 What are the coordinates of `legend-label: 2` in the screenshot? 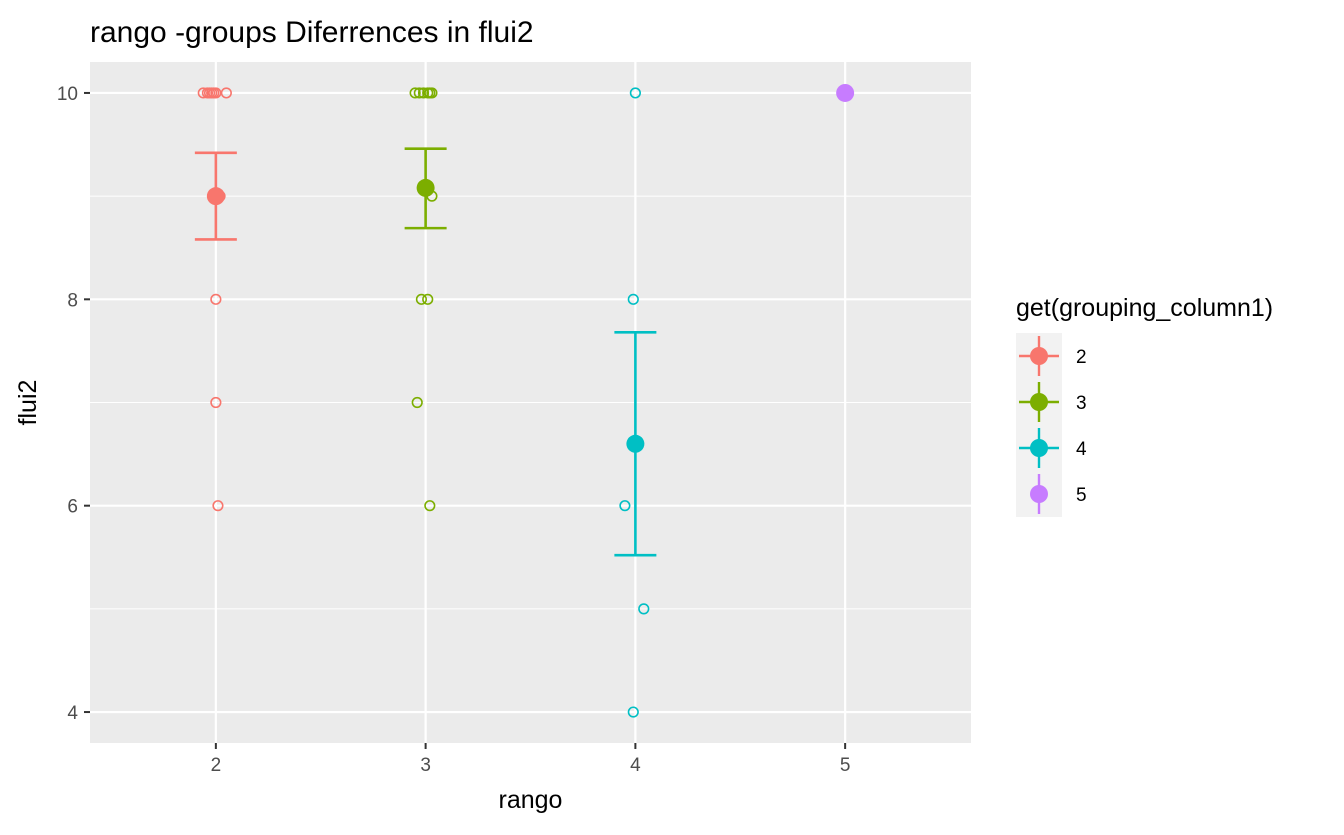 It's located at (1081, 357).